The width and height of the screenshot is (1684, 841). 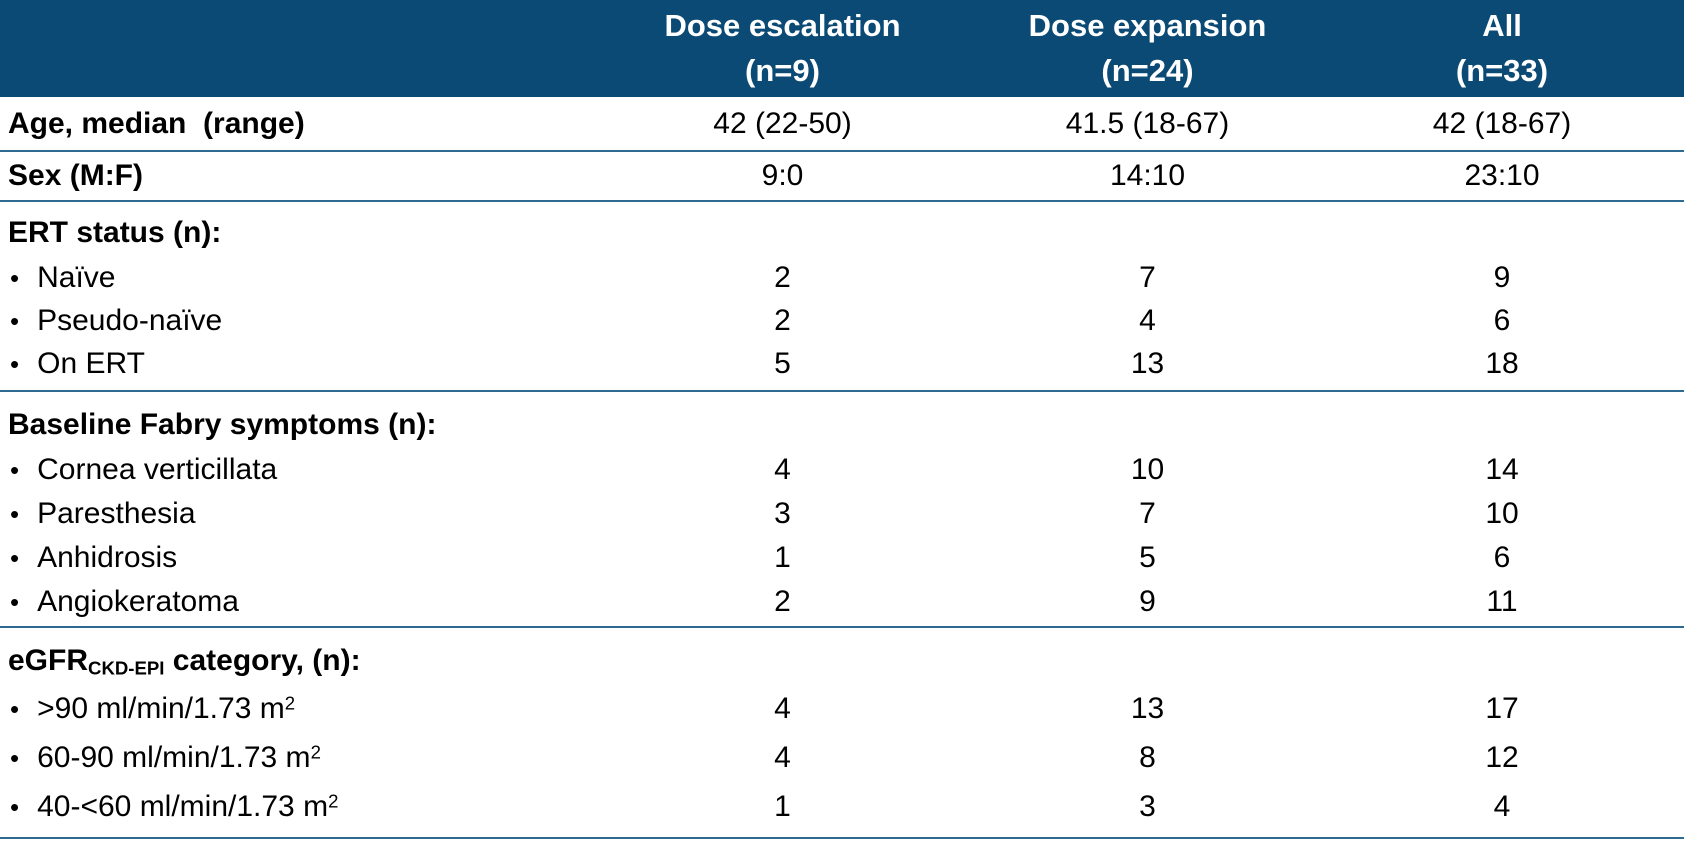 I want to click on cell-angiokeratoma-expansion: 9, so click(x=1147, y=601).